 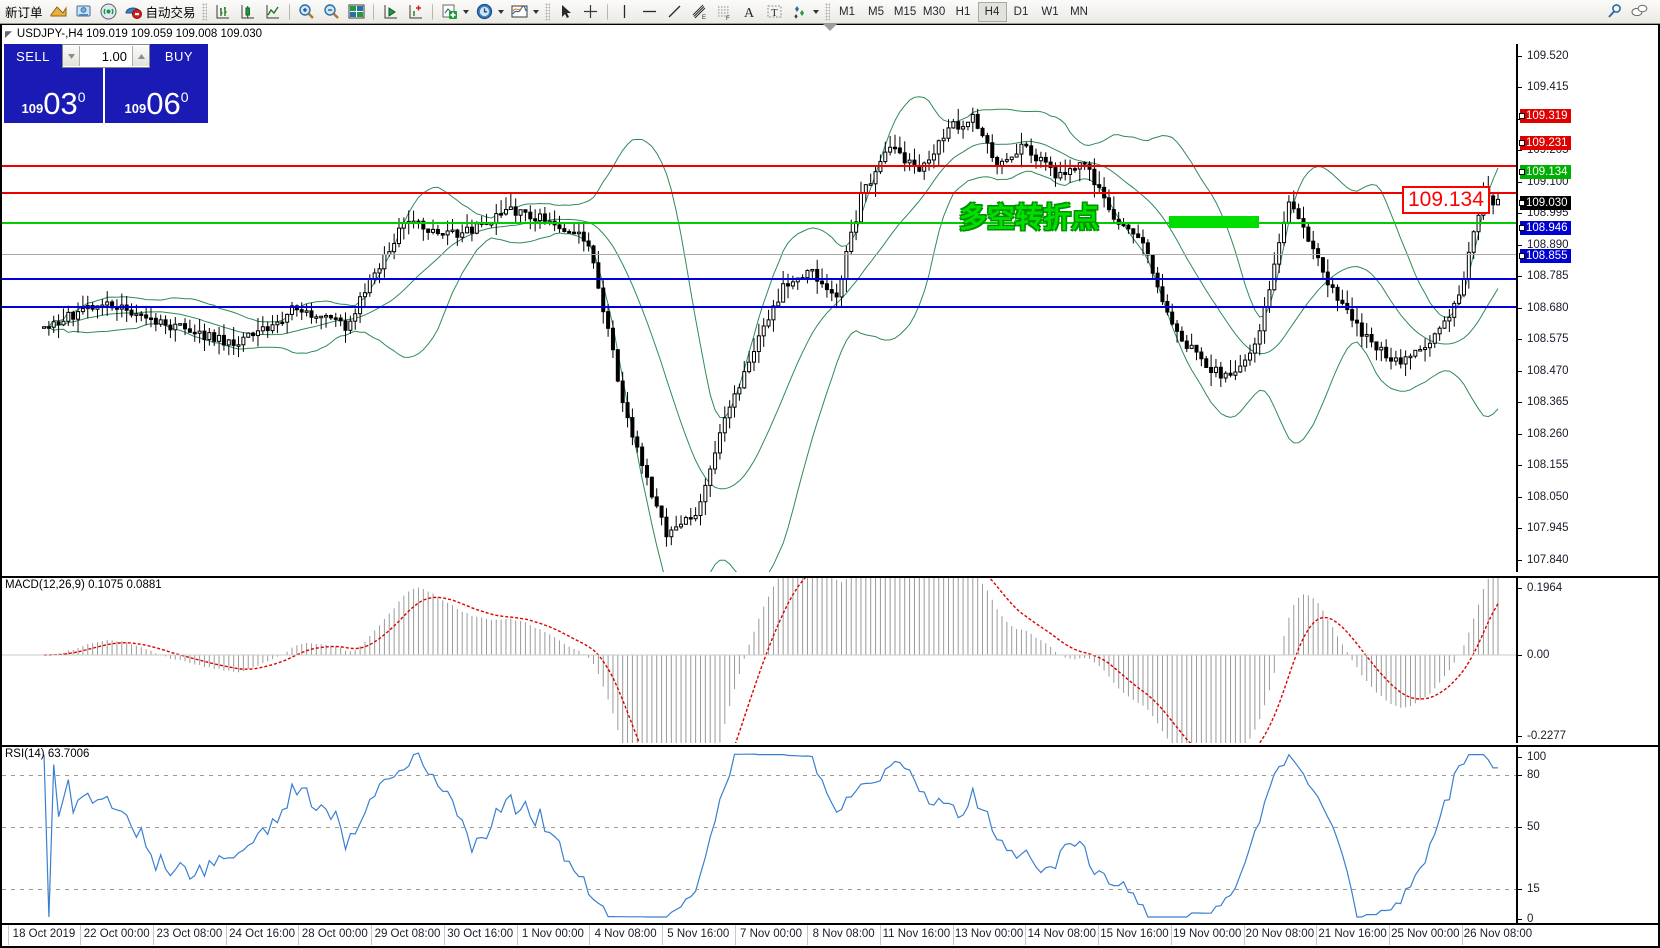 What do you see at coordinates (847, 11) in the screenshot?
I see `timeframe-m1: M1` at bounding box center [847, 11].